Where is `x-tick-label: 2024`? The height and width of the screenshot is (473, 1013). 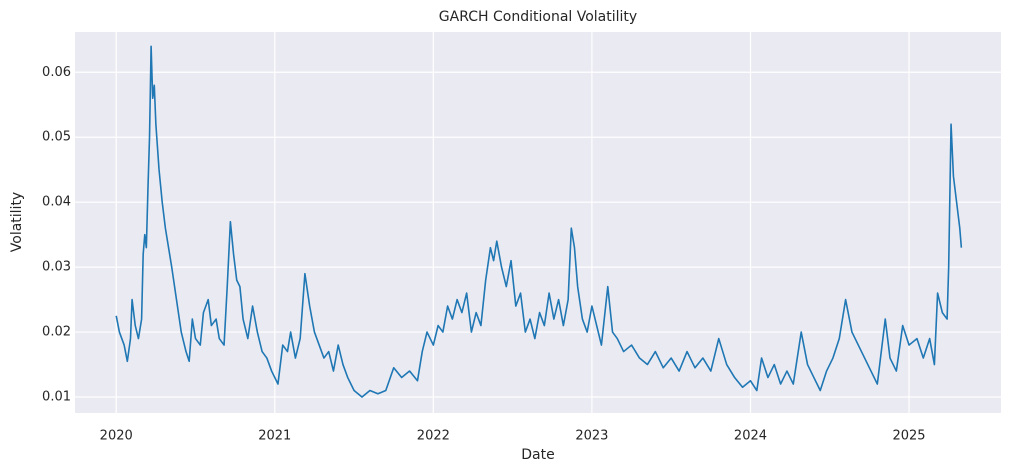 x-tick-label: 2024 is located at coordinates (750, 436).